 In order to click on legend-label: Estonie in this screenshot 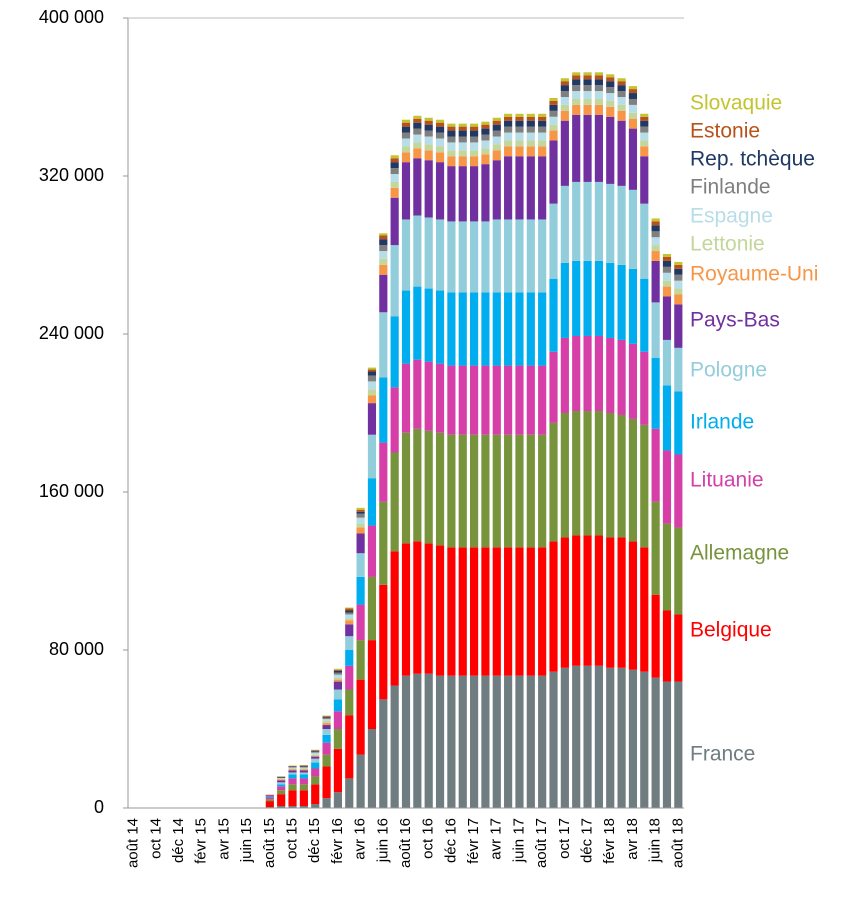, I will do `click(725, 131)`.